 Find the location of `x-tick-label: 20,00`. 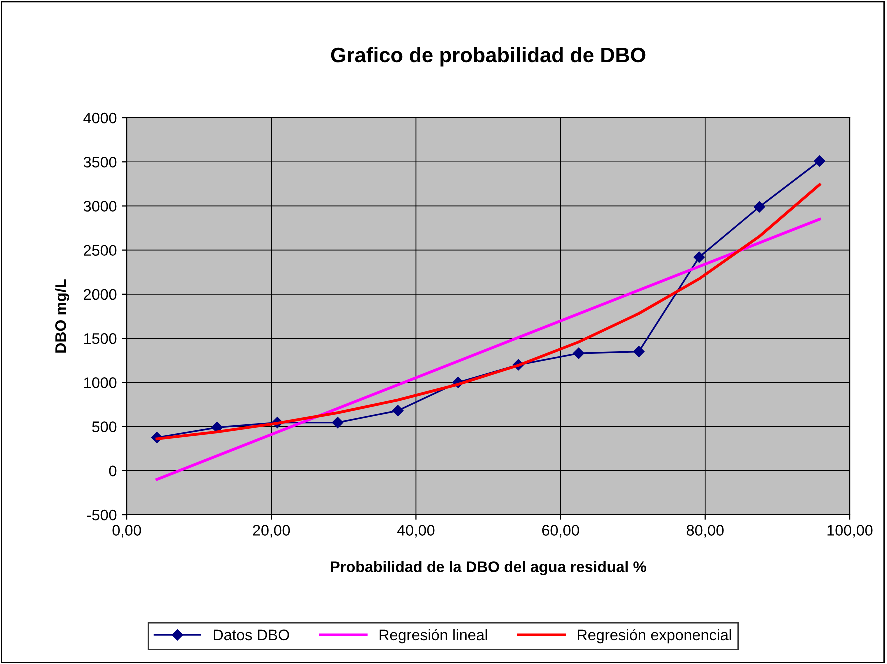

x-tick-label: 20,00 is located at coordinates (271, 531).